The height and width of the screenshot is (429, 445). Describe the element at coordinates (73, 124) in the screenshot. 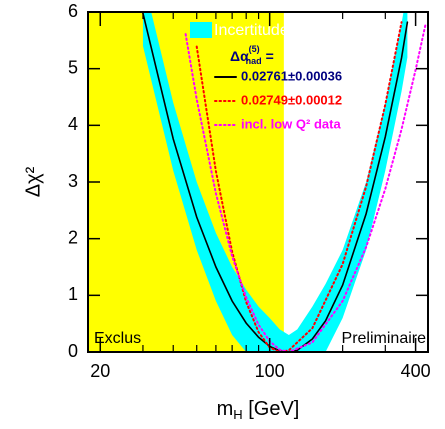

I see `y-tick-label: 4` at that location.